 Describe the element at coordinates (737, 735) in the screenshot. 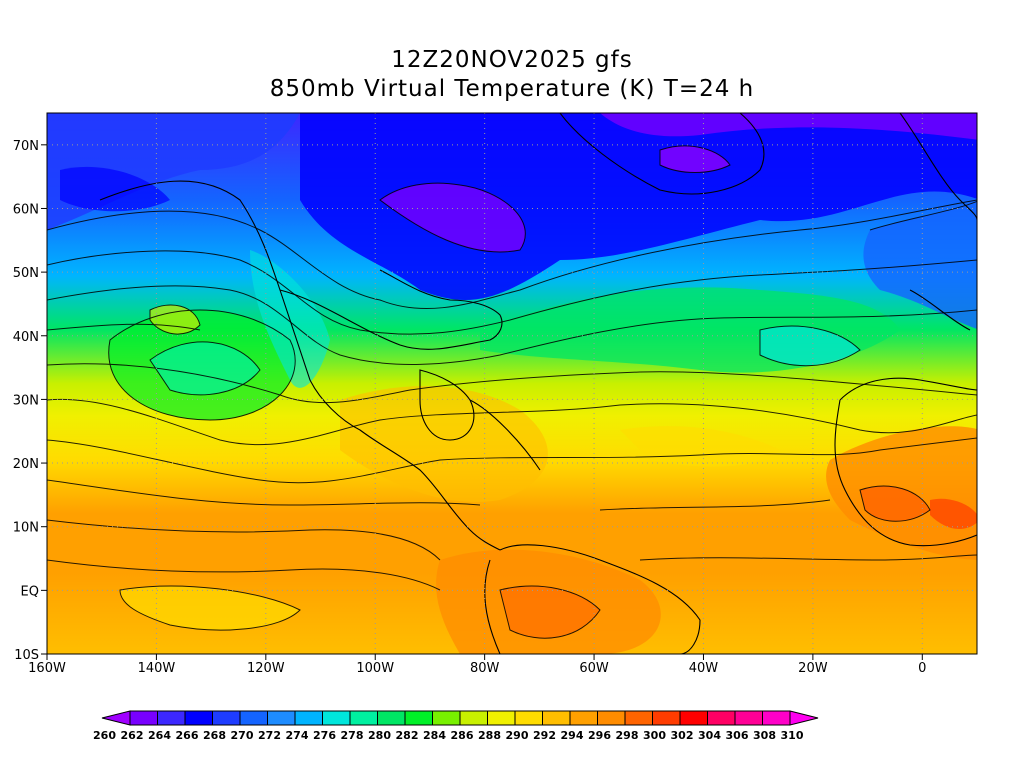

I see `colorbar-label: 306` at that location.